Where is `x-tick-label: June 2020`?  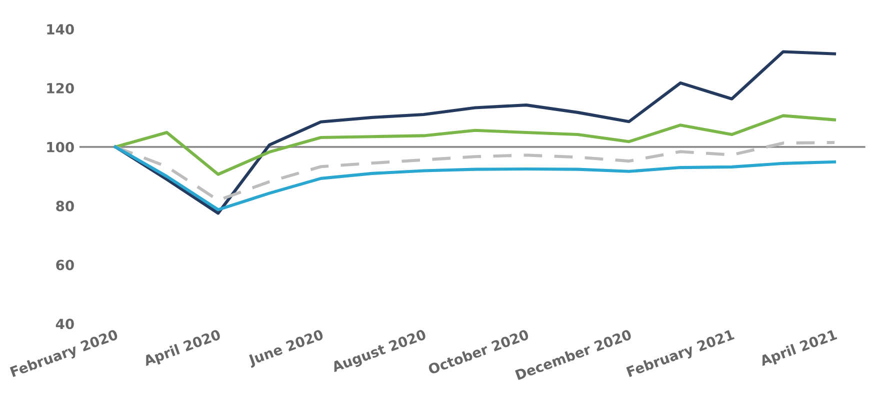
x-tick-label: June 2020 is located at coordinates (286, 348).